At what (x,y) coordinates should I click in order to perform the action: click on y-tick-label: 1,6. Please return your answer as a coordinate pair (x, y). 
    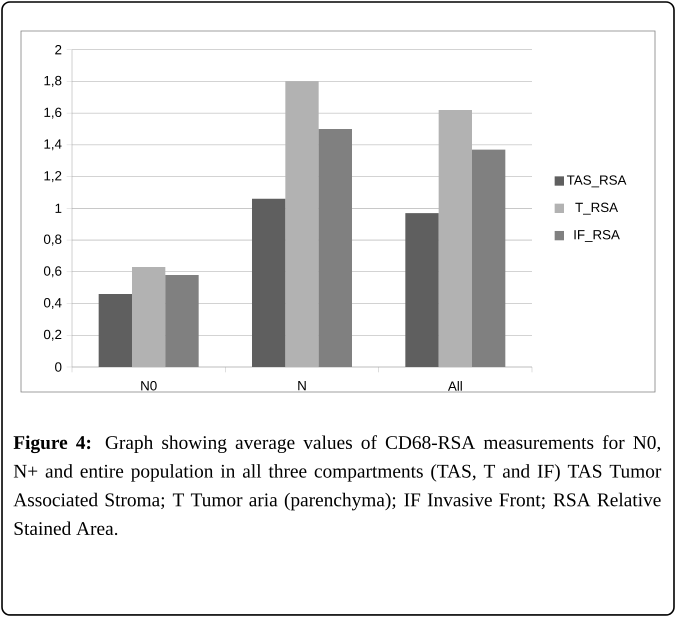
    Looking at the image, I should click on (53, 113).